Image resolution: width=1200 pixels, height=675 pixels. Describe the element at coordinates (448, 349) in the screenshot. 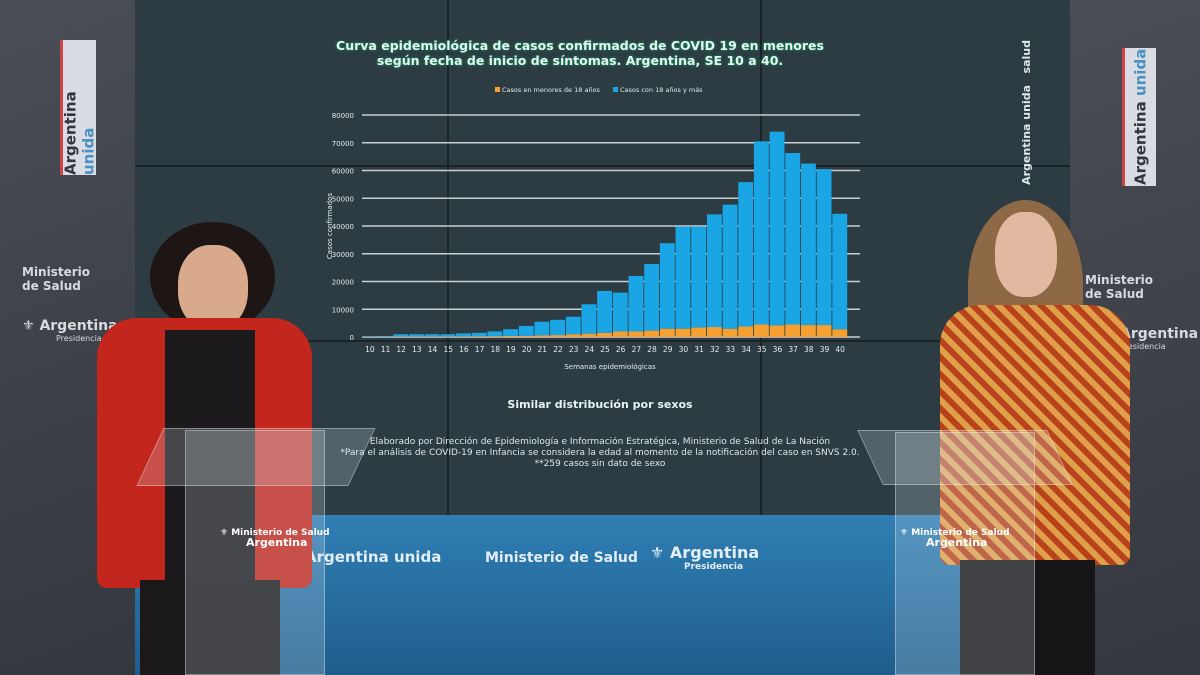

I see `x-tick-label: 15` at that location.